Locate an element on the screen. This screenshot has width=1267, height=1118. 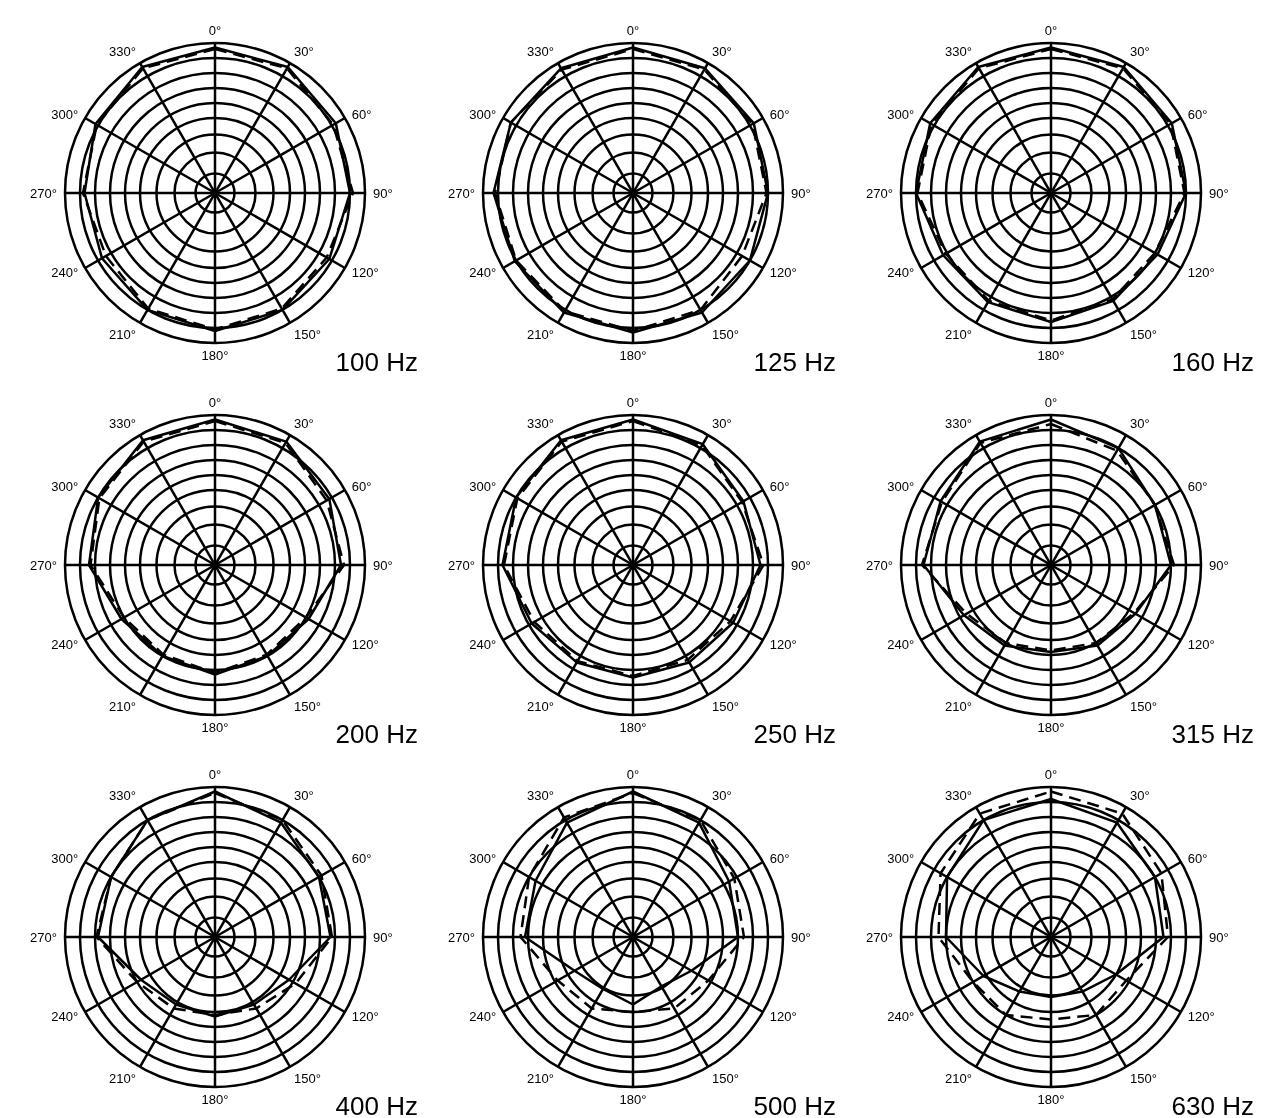
text: 315 Hz is located at coordinates (1212, 734).